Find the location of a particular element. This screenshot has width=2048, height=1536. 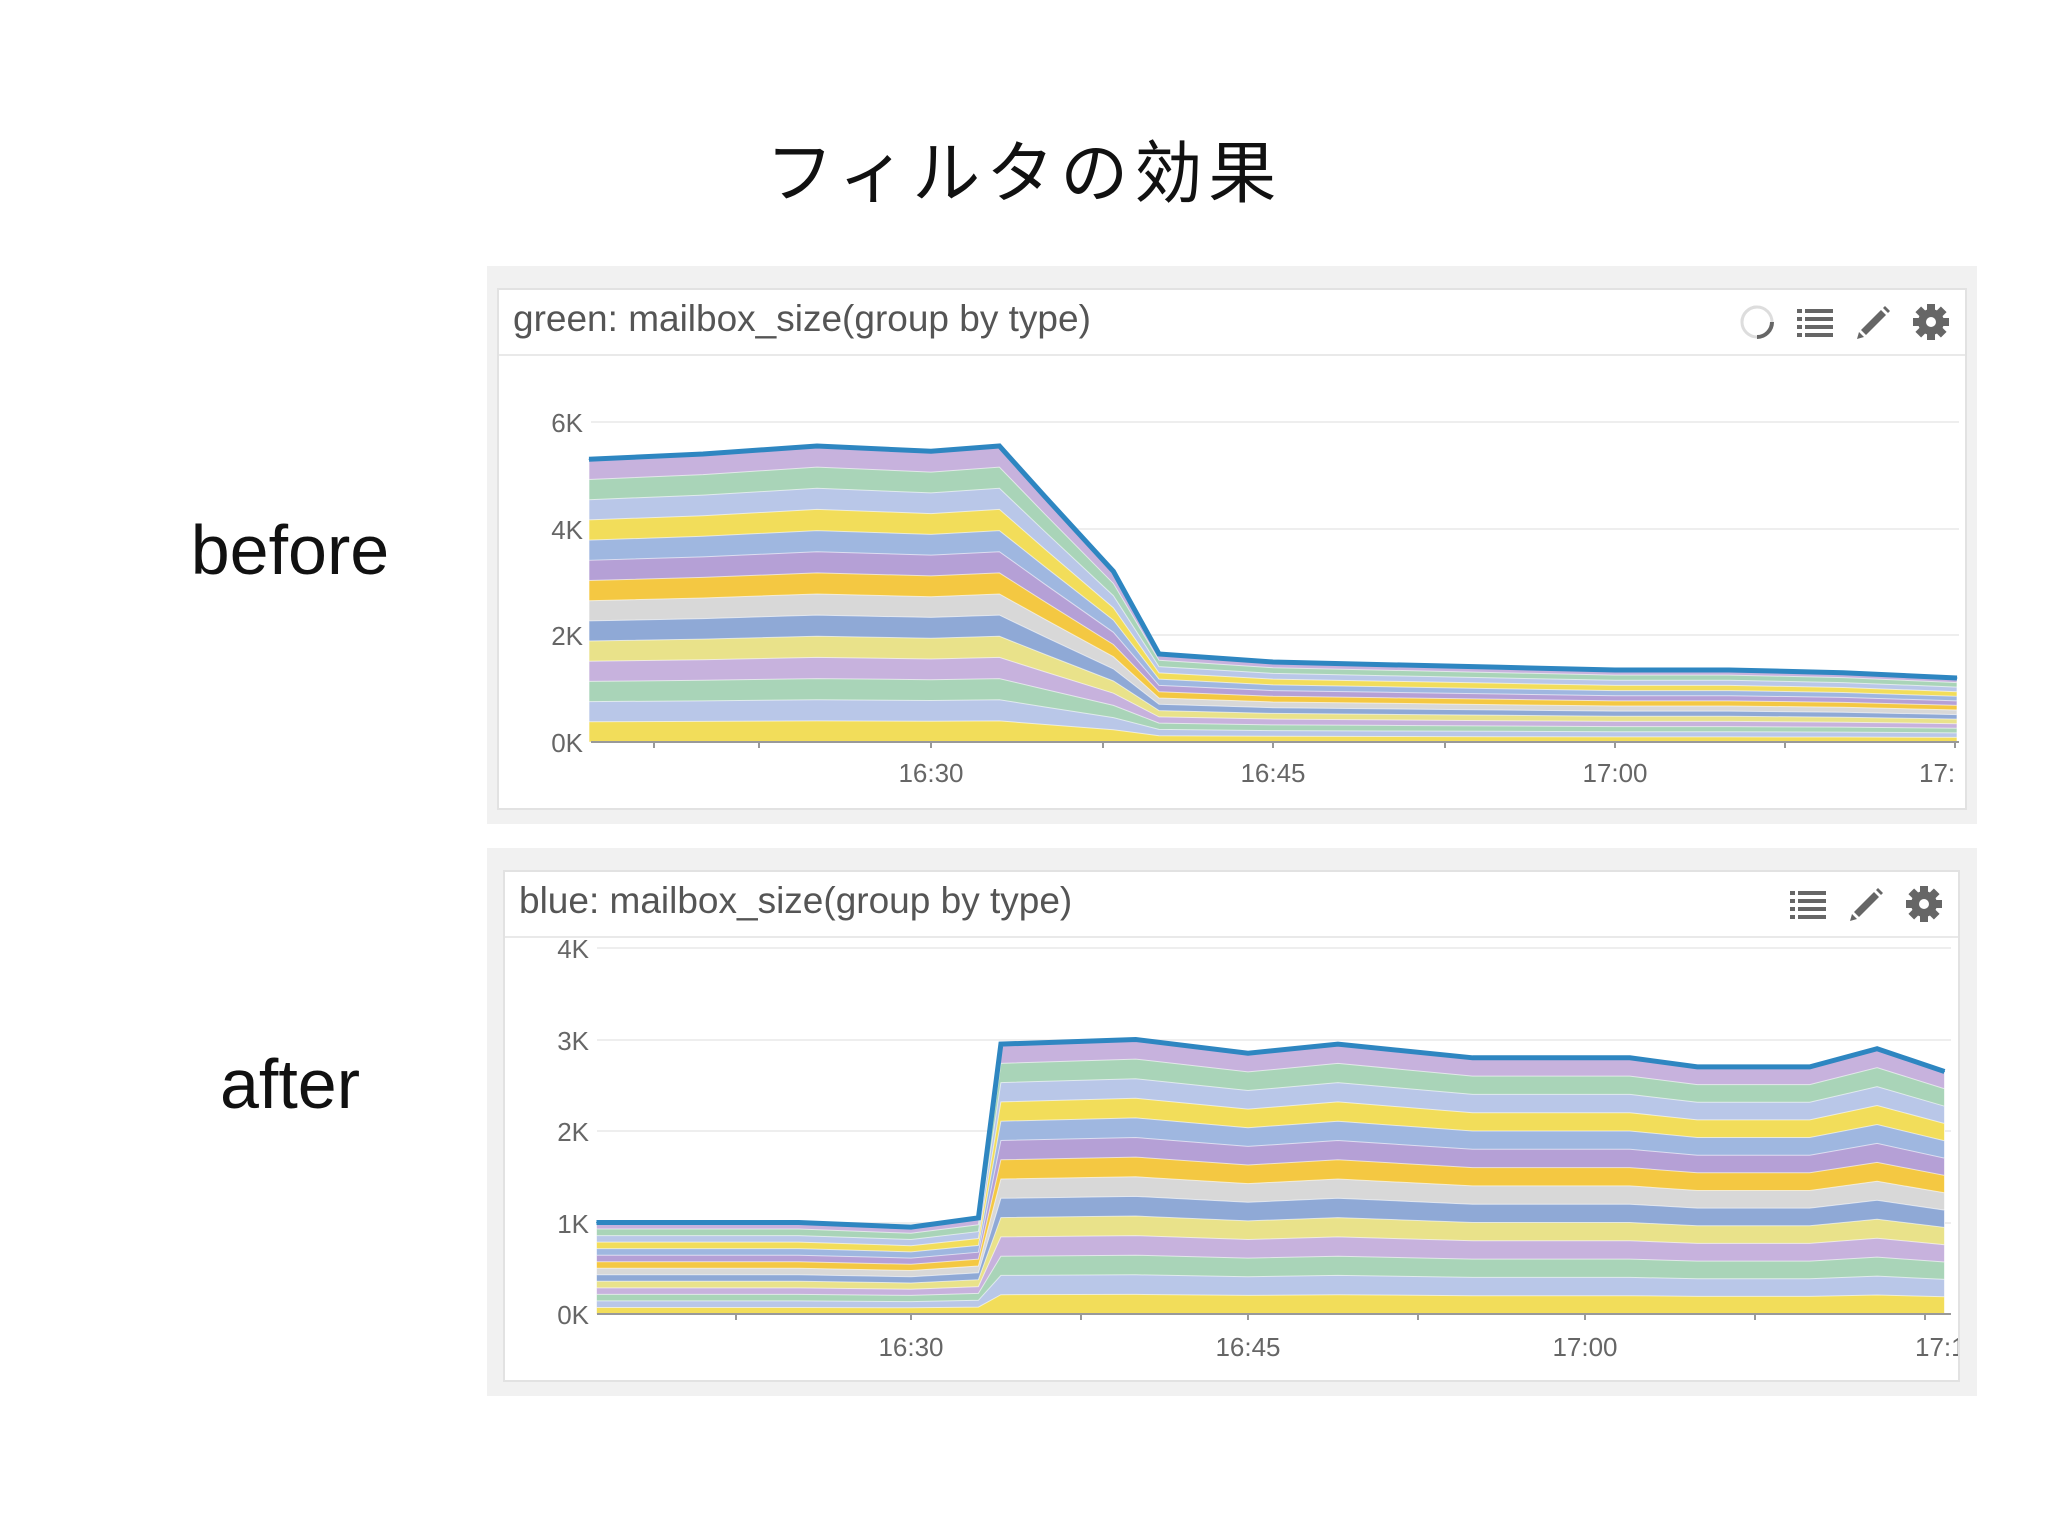

x-tick-label: 17: is located at coordinates (1937, 773).